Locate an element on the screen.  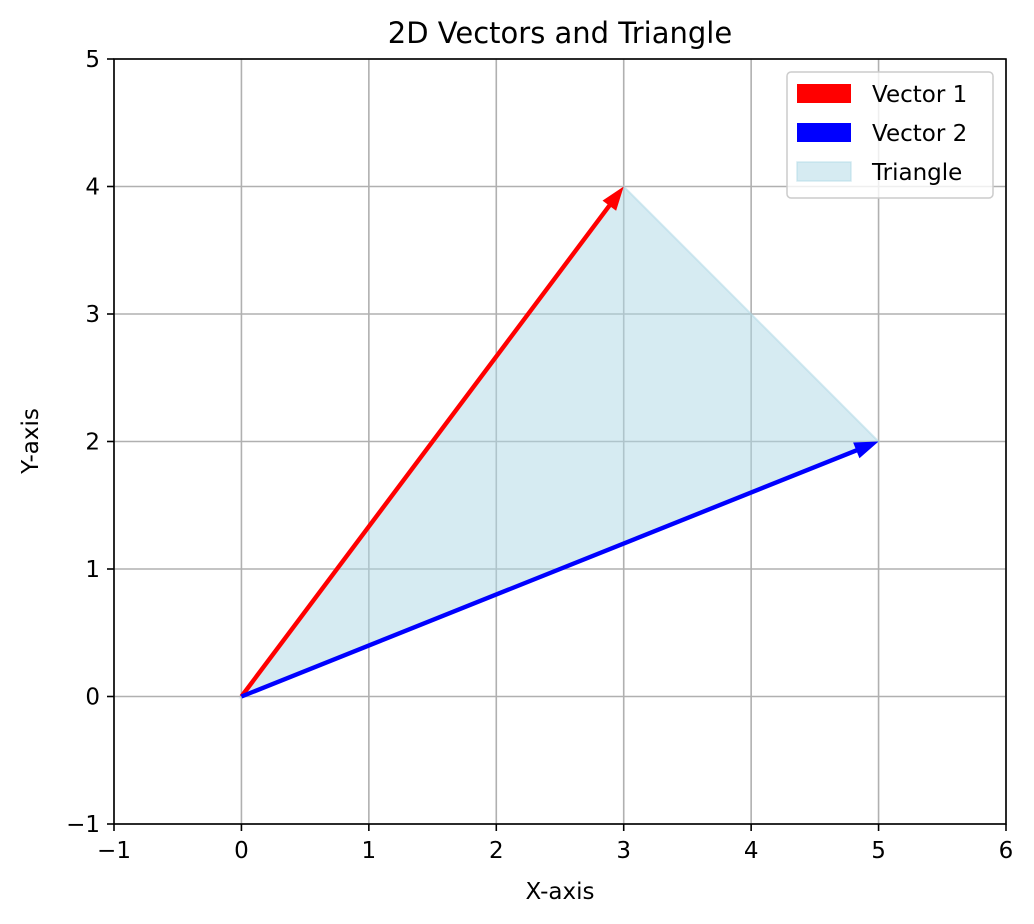
x-tick-label: 6 is located at coordinates (1006, 851).